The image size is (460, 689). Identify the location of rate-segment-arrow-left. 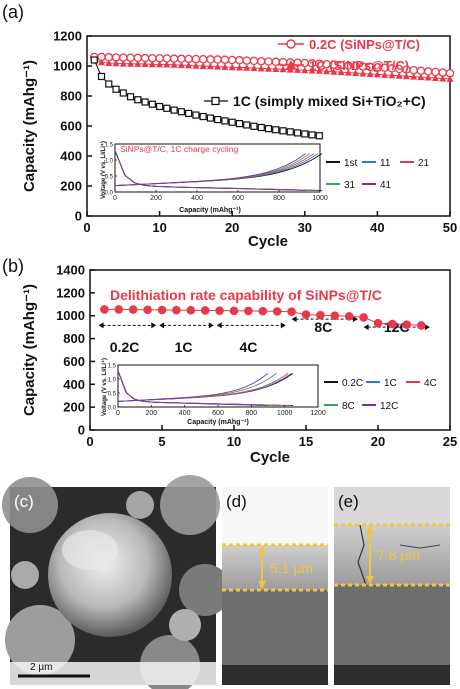
(162, 325).